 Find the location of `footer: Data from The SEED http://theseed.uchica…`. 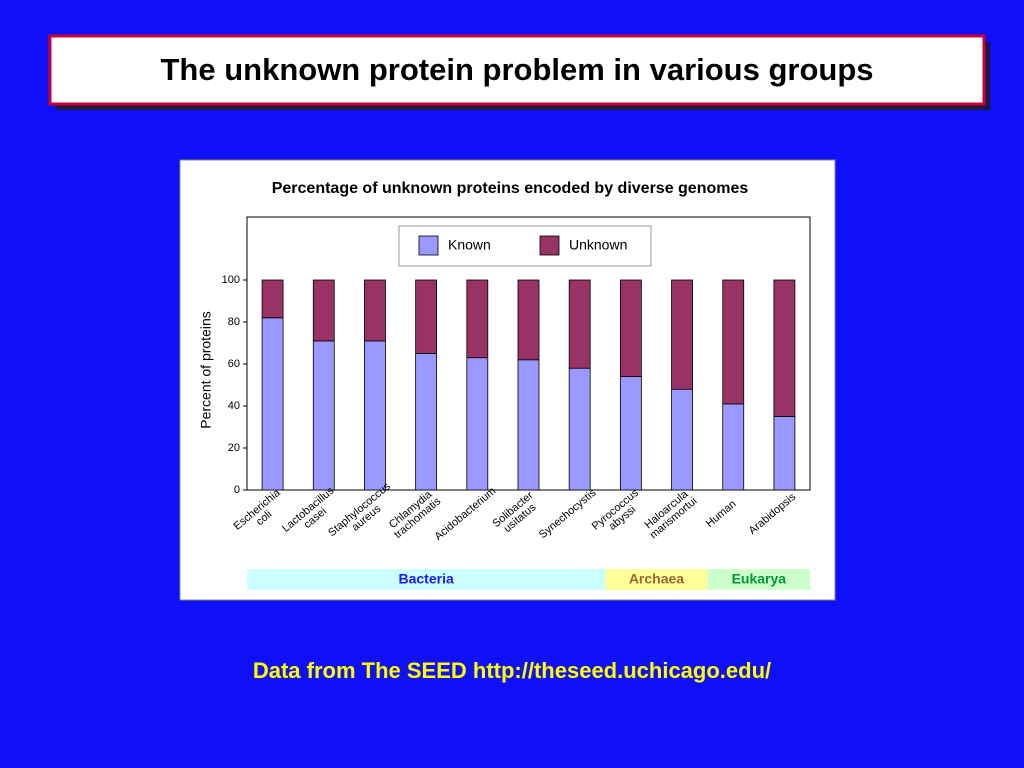

footer: Data from The SEED http://theseed.uchica… is located at coordinates (512, 670).